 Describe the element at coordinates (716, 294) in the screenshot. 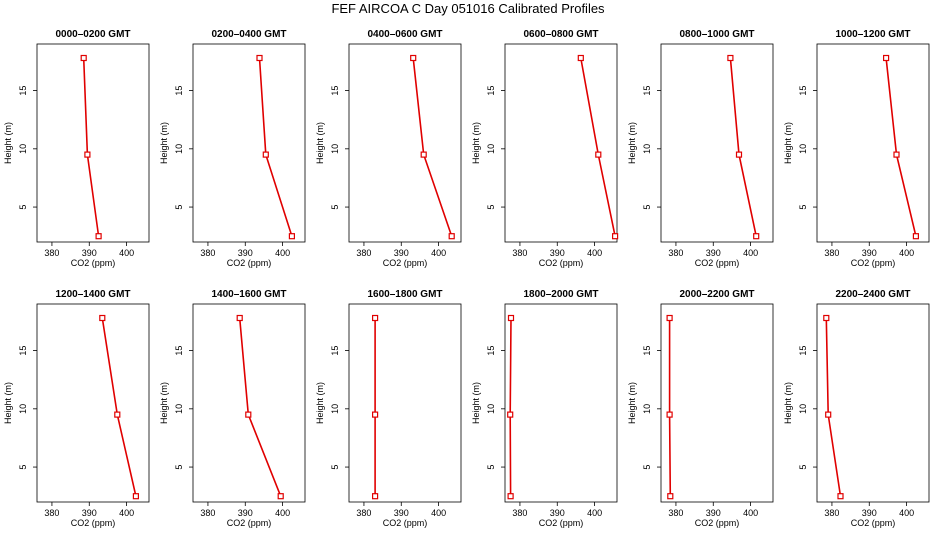

I see `panel-title: 2000–2200 GMT` at that location.